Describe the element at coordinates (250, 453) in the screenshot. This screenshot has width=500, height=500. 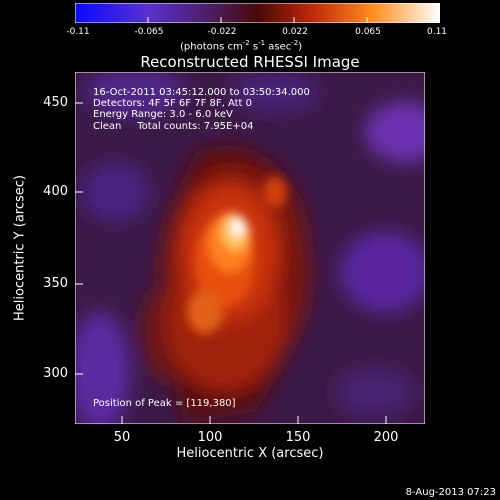
I see `x-axis-label: Heliocentric X (arcsec)` at that location.